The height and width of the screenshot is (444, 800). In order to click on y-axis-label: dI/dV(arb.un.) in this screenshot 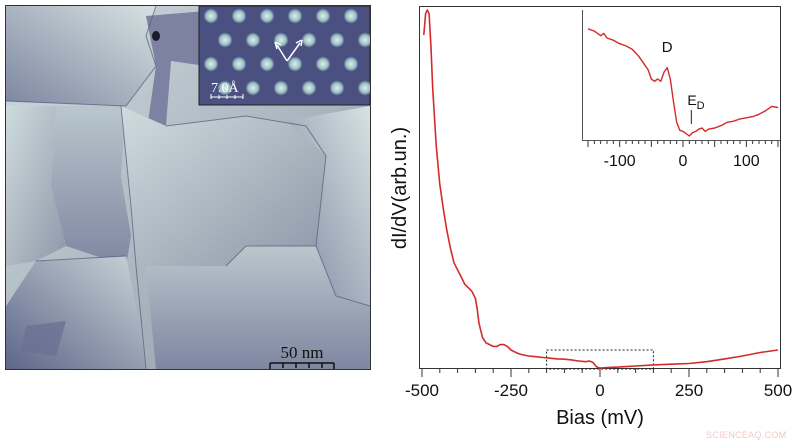, I will do `click(400, 188)`.